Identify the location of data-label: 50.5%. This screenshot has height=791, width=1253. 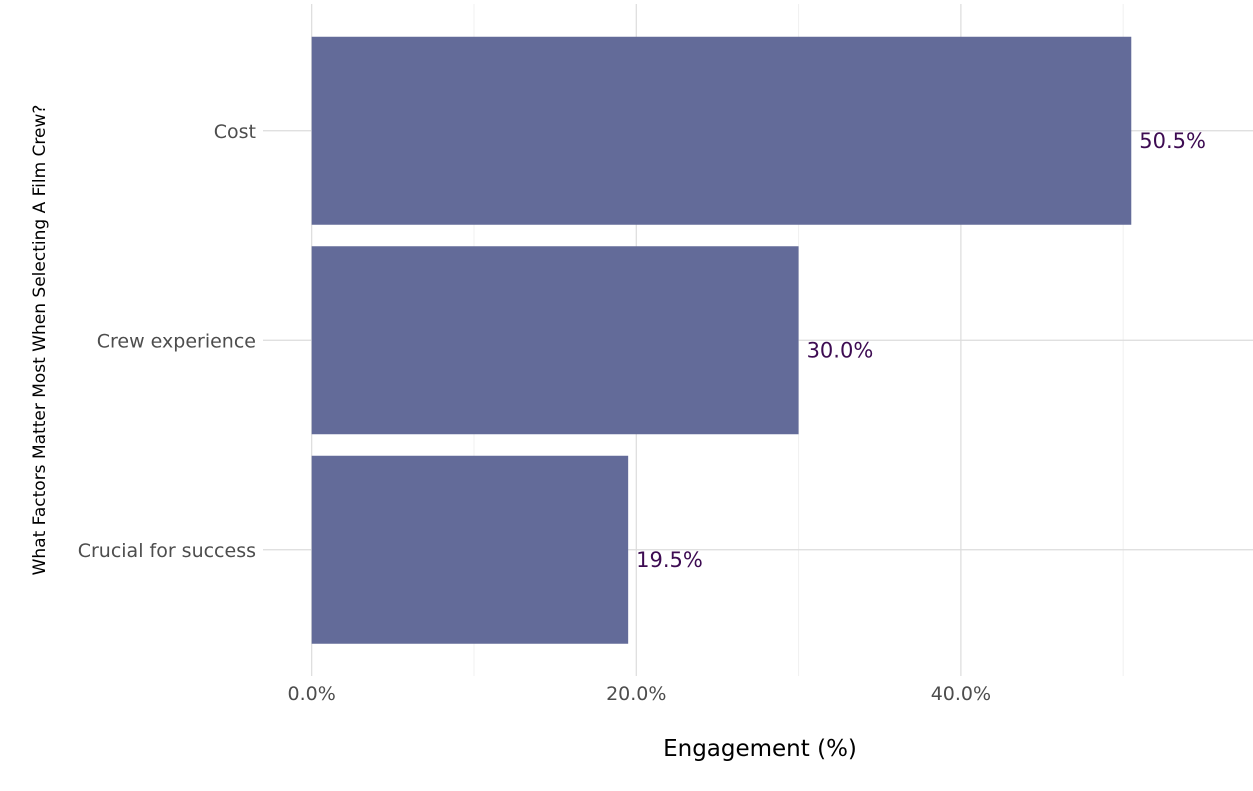
(1172, 141).